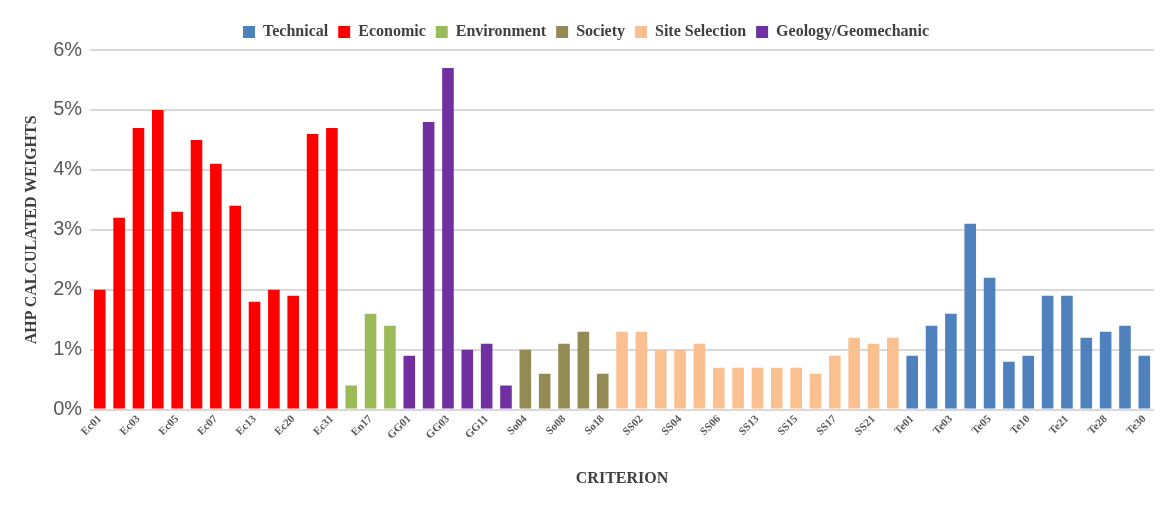  I want to click on legend-label: Economic, so click(392, 31).